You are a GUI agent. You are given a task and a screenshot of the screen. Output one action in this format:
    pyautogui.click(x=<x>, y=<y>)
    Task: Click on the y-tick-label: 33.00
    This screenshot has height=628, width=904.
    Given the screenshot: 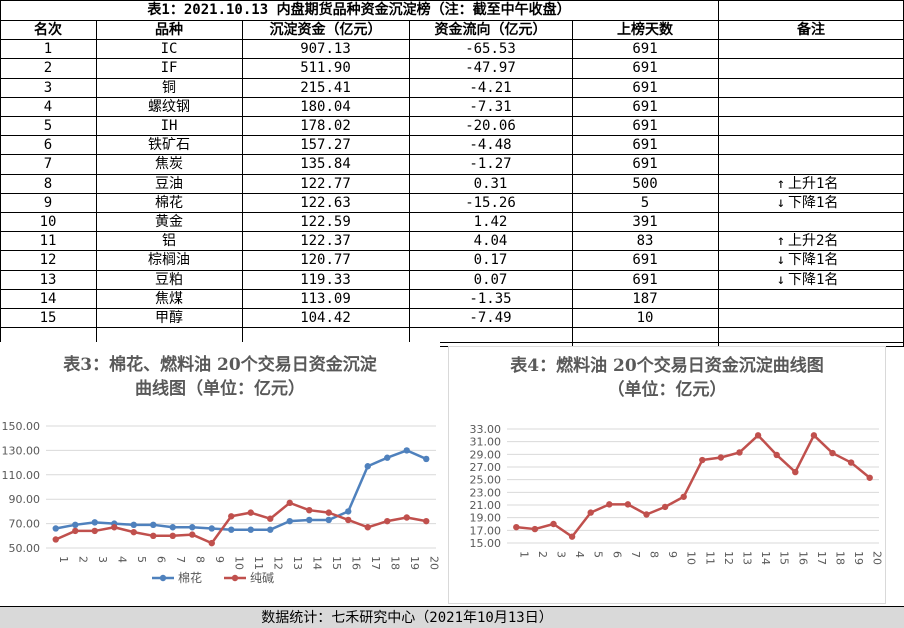 What is the action you would take?
    pyautogui.click(x=486, y=429)
    